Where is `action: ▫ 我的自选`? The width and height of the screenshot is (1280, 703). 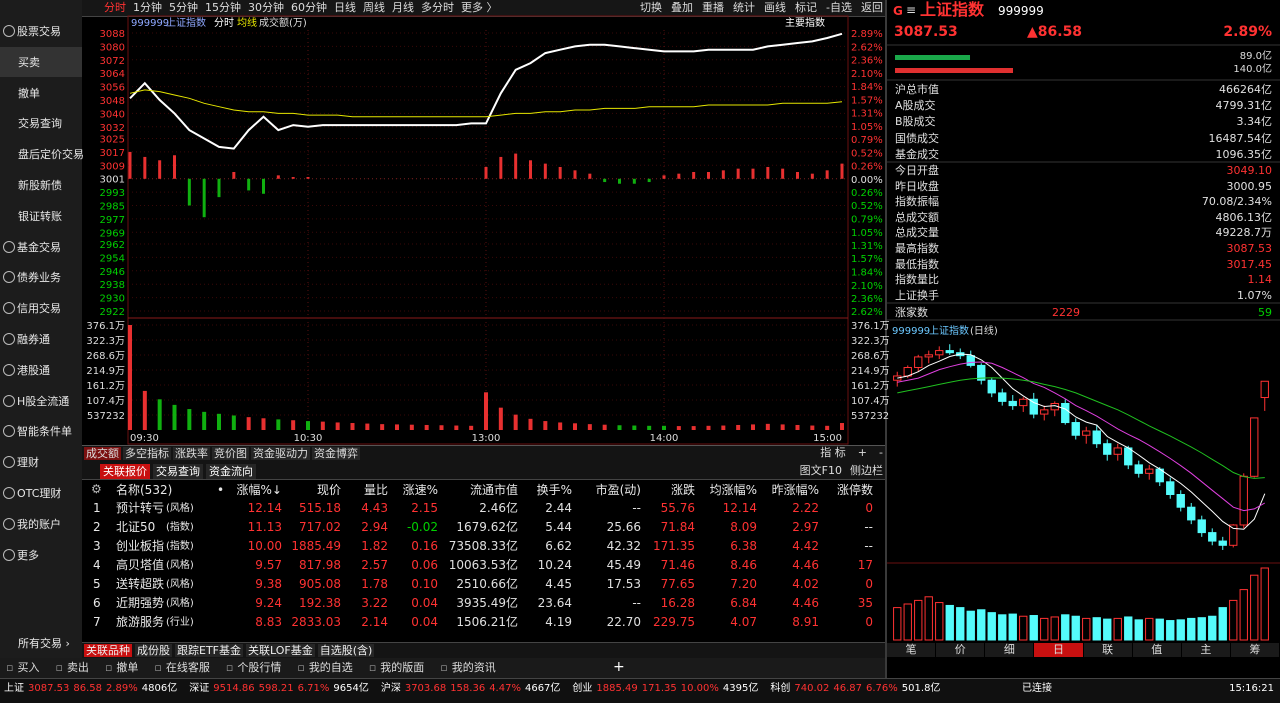 action: ▫ 我的自选 is located at coordinates (324, 667).